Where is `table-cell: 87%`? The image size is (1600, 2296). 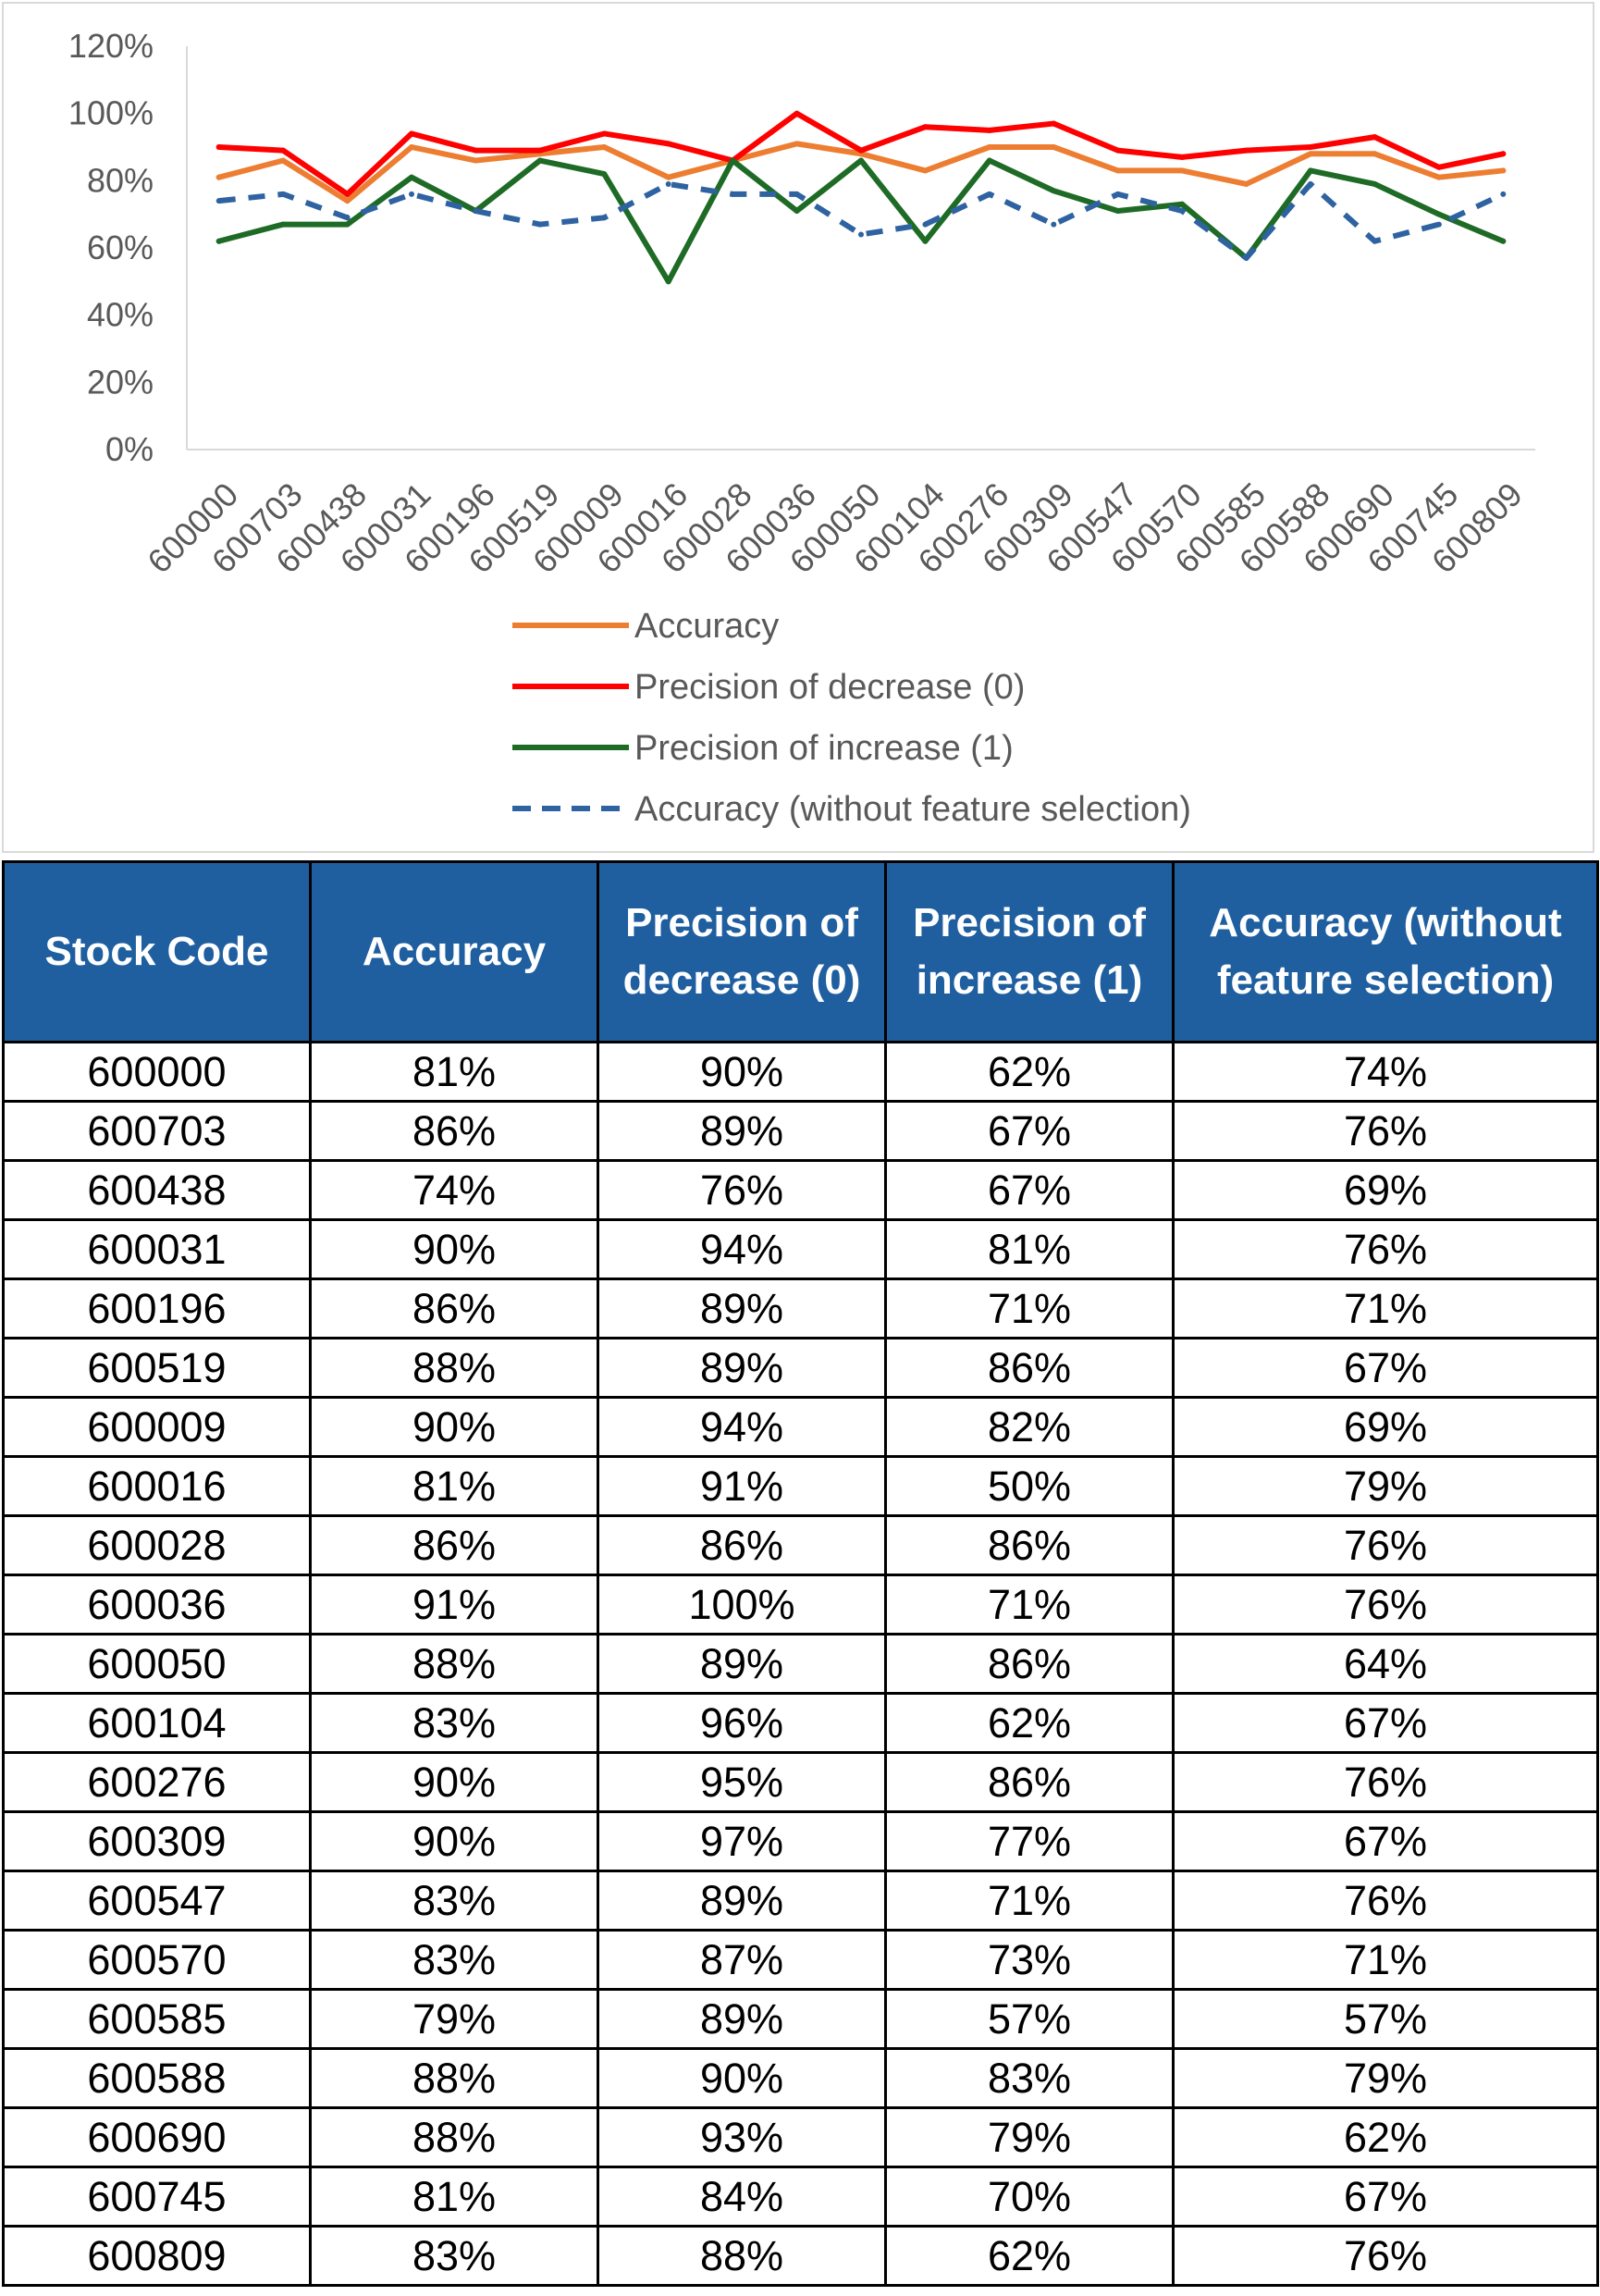 table-cell: 87% is located at coordinates (742, 1960).